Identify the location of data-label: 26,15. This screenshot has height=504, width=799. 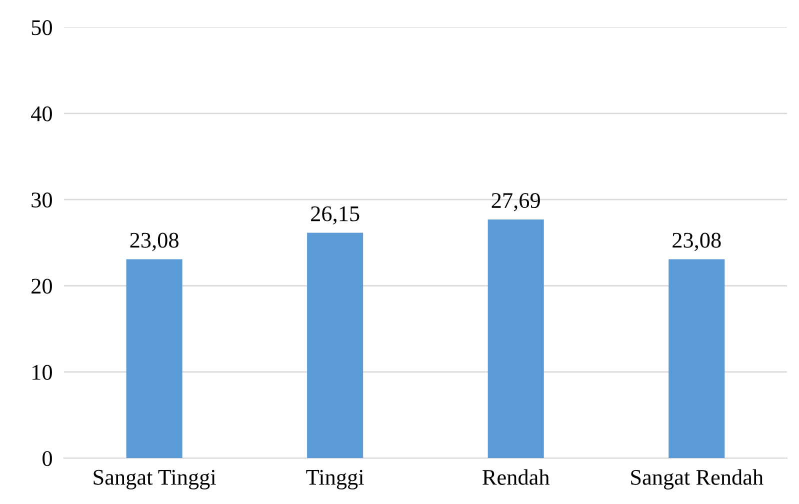
(335, 215).